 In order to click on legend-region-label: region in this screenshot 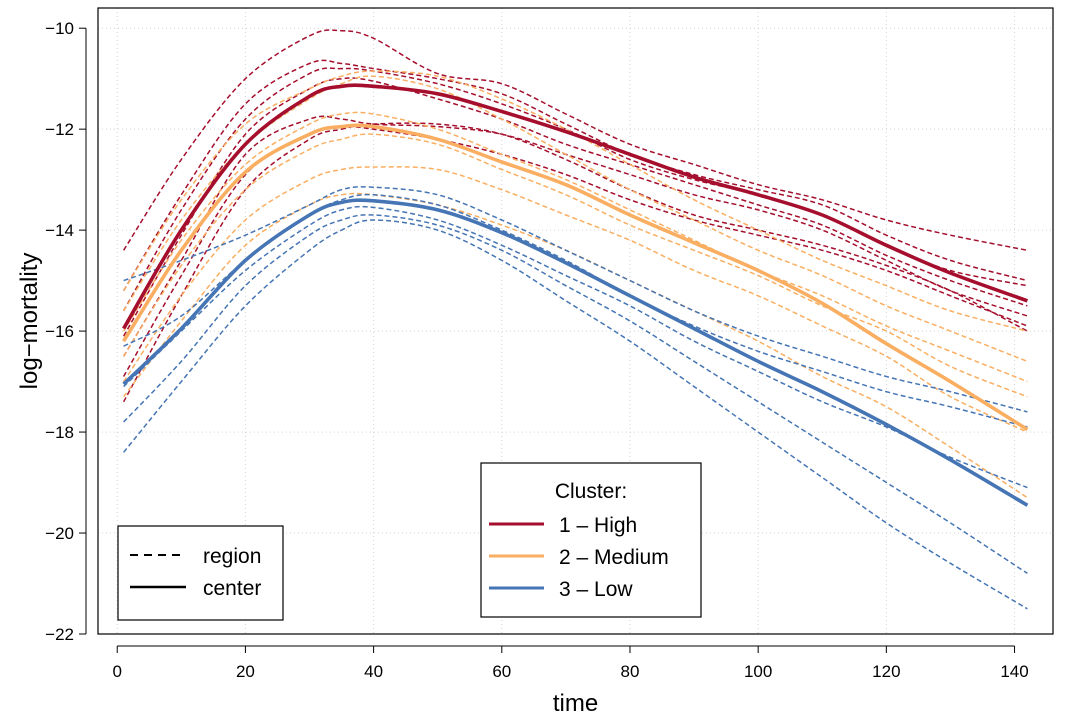, I will do `click(232, 556)`.